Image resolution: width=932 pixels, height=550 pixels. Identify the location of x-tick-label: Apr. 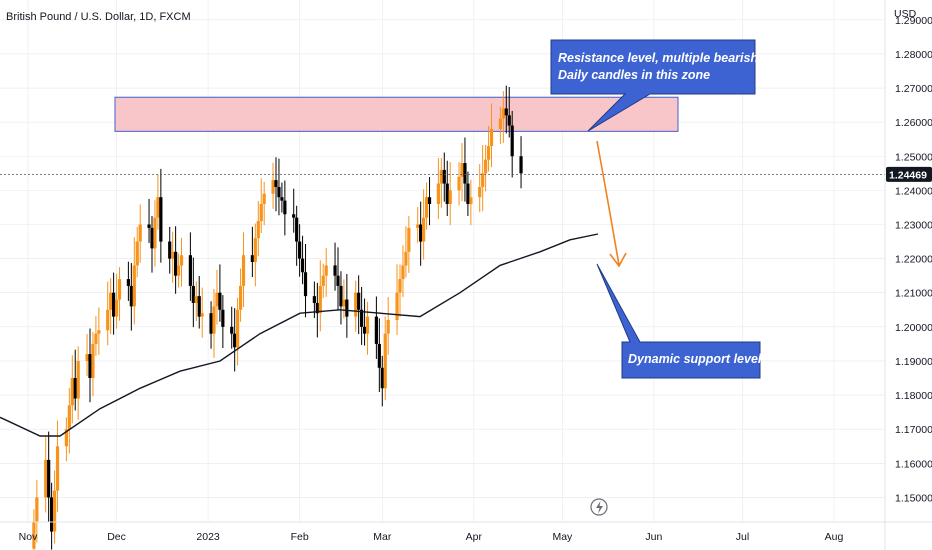
(474, 537).